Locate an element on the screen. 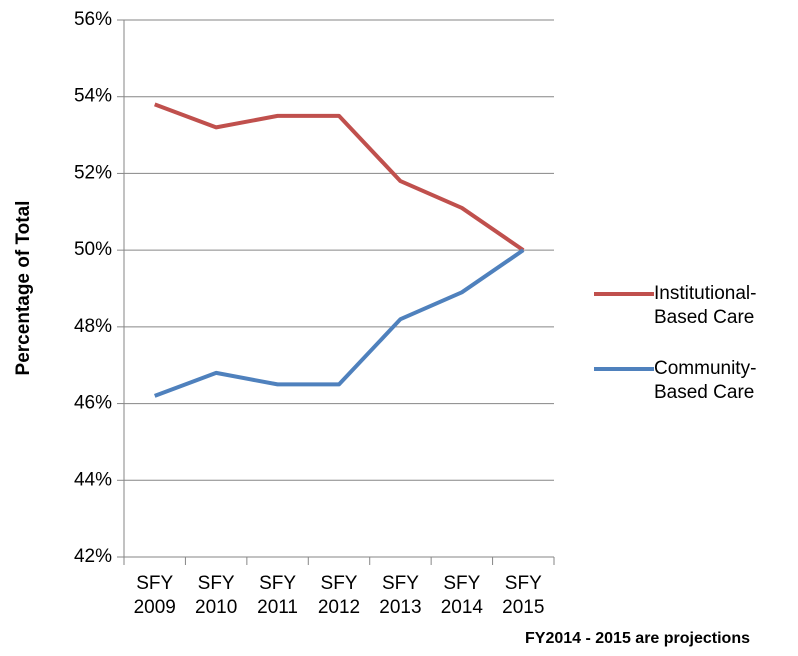 Image resolution: width=798 pixels, height=656 pixels. y-tick-label: 50% is located at coordinates (93, 249).